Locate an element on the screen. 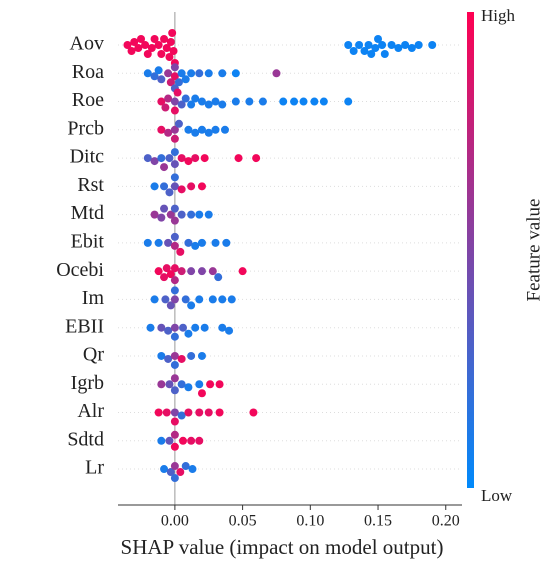  x-tick-label: 0.05 is located at coordinates (243, 521).